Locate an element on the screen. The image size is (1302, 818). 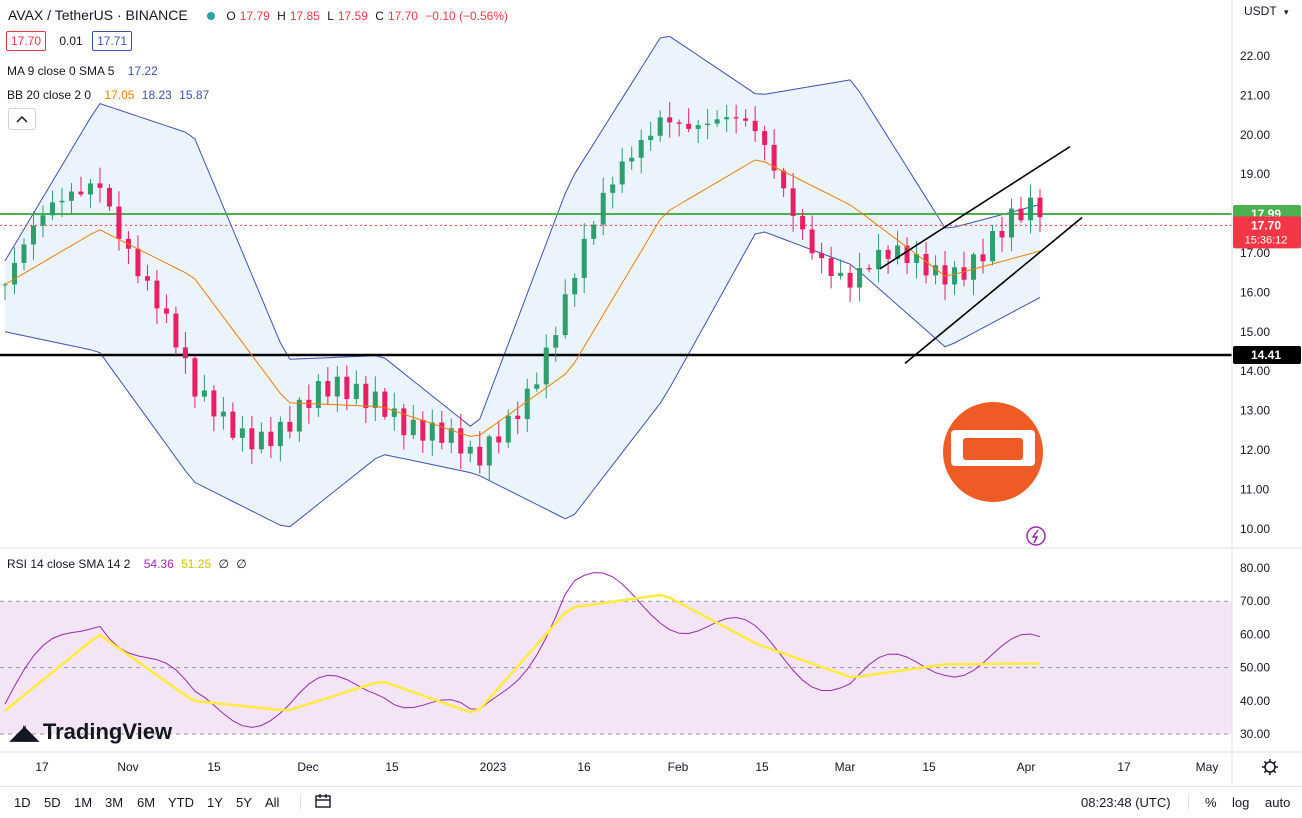
lightning-bolt is located at coordinates (1035, 536).